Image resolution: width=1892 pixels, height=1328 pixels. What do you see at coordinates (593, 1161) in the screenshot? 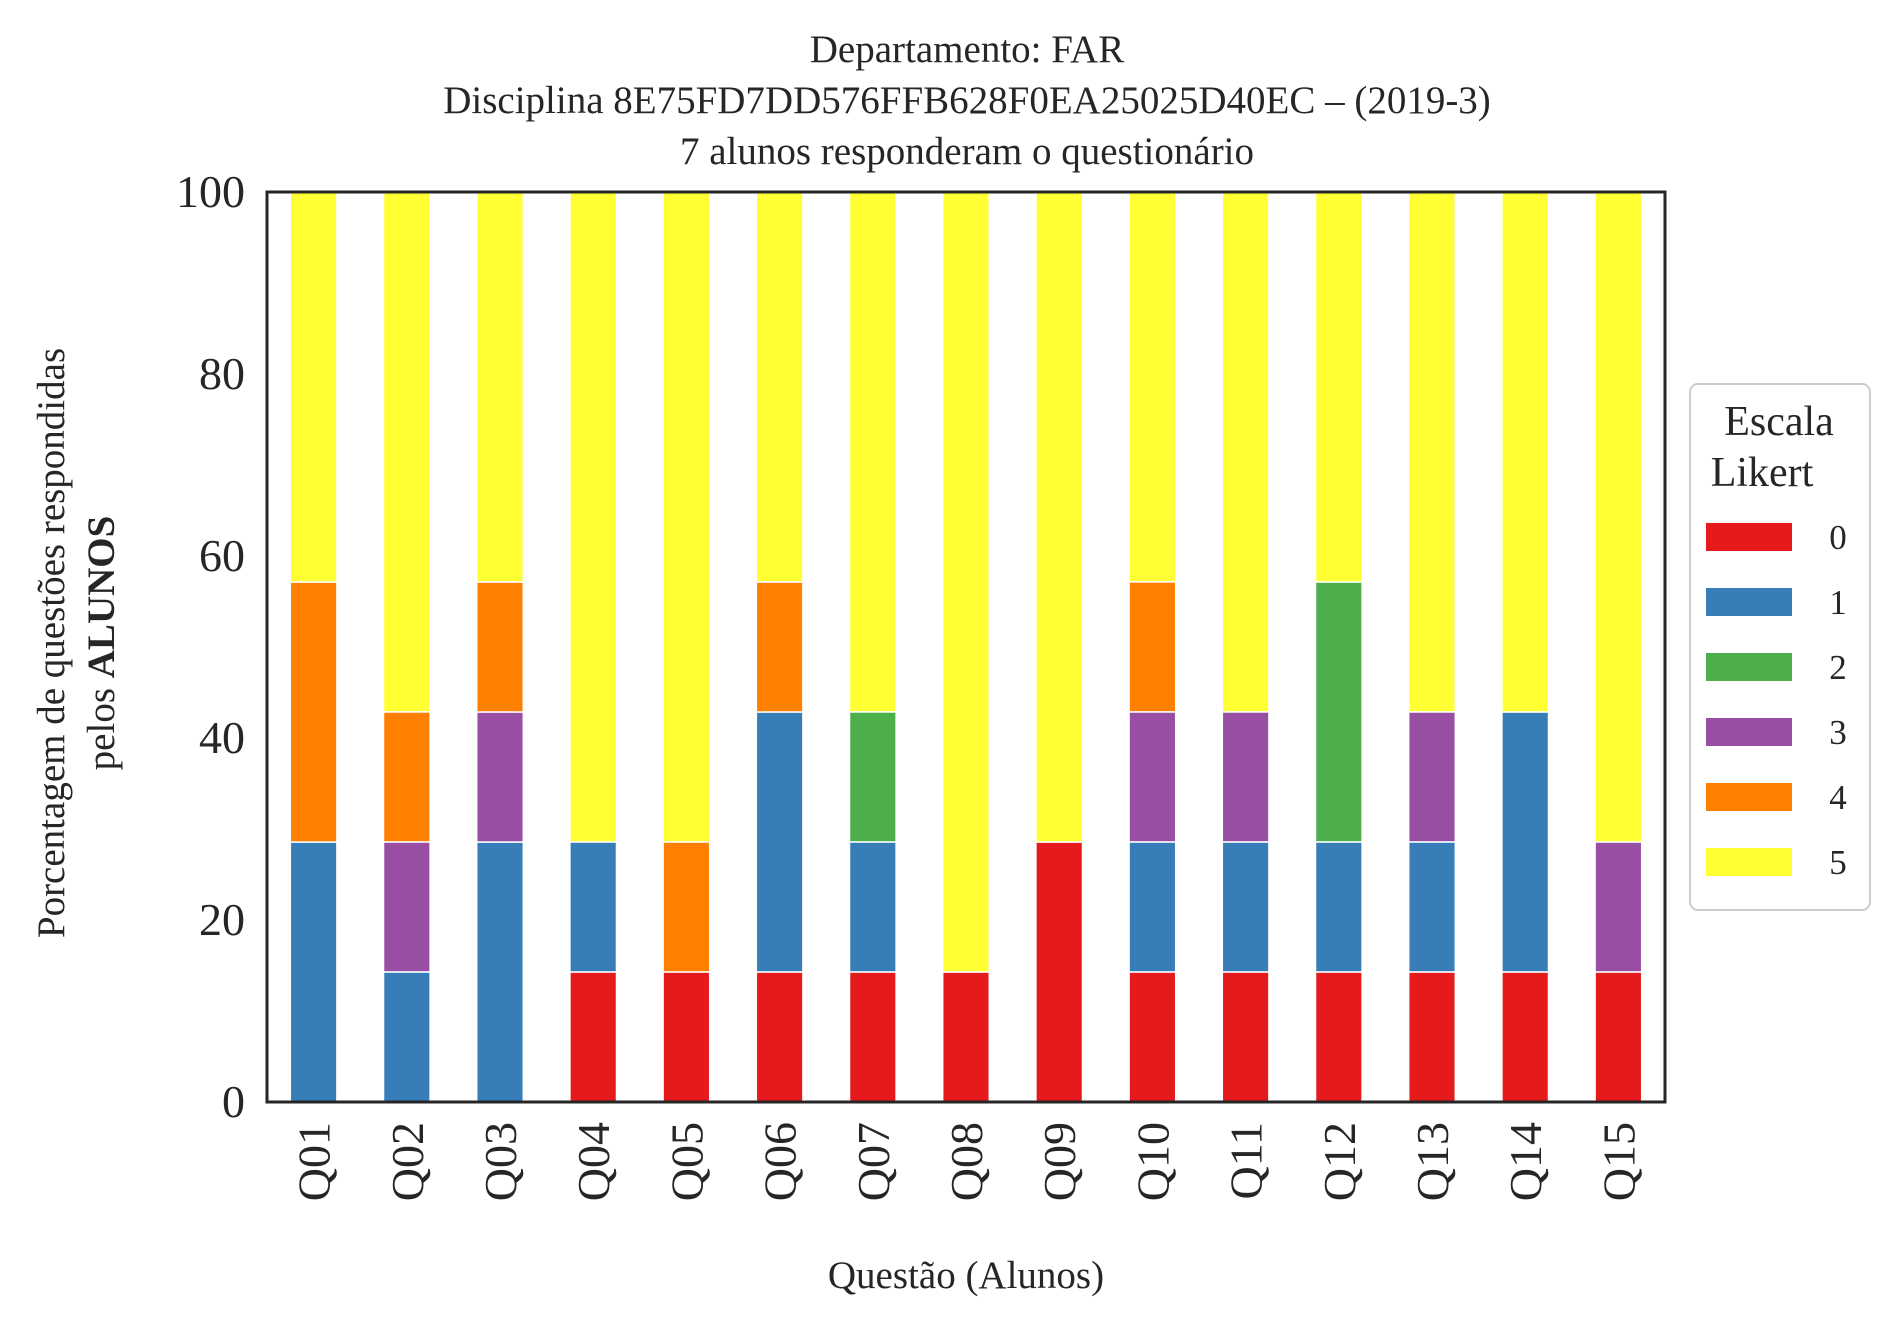
I see `x-tick-label: Q04` at bounding box center [593, 1161].